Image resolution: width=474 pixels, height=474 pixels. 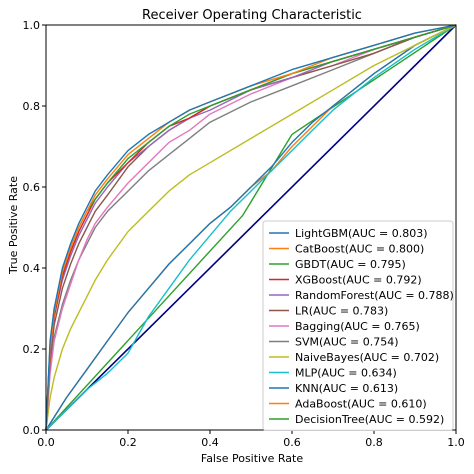 What do you see at coordinates (347, 342) in the screenshot?
I see `legend-entry: SVM(AUC = 0.754)` at bounding box center [347, 342].